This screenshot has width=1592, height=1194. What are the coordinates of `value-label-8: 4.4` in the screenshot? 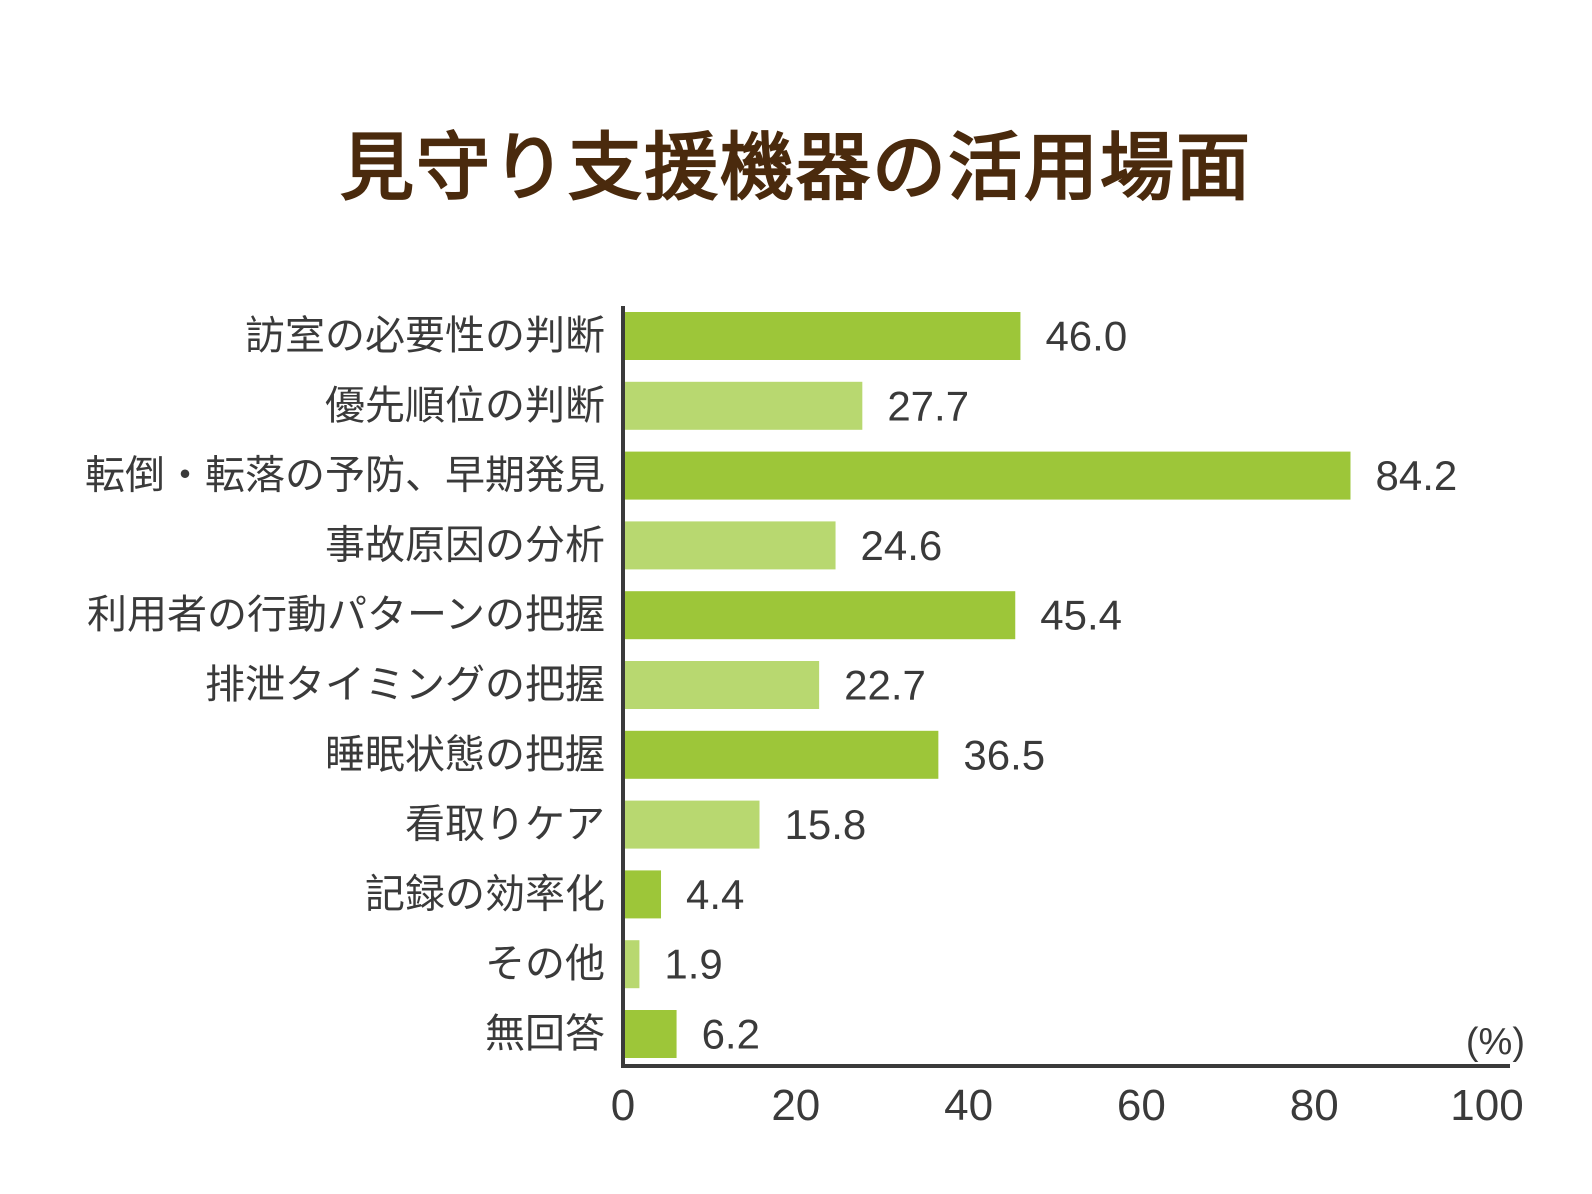 It's located at (715, 894).